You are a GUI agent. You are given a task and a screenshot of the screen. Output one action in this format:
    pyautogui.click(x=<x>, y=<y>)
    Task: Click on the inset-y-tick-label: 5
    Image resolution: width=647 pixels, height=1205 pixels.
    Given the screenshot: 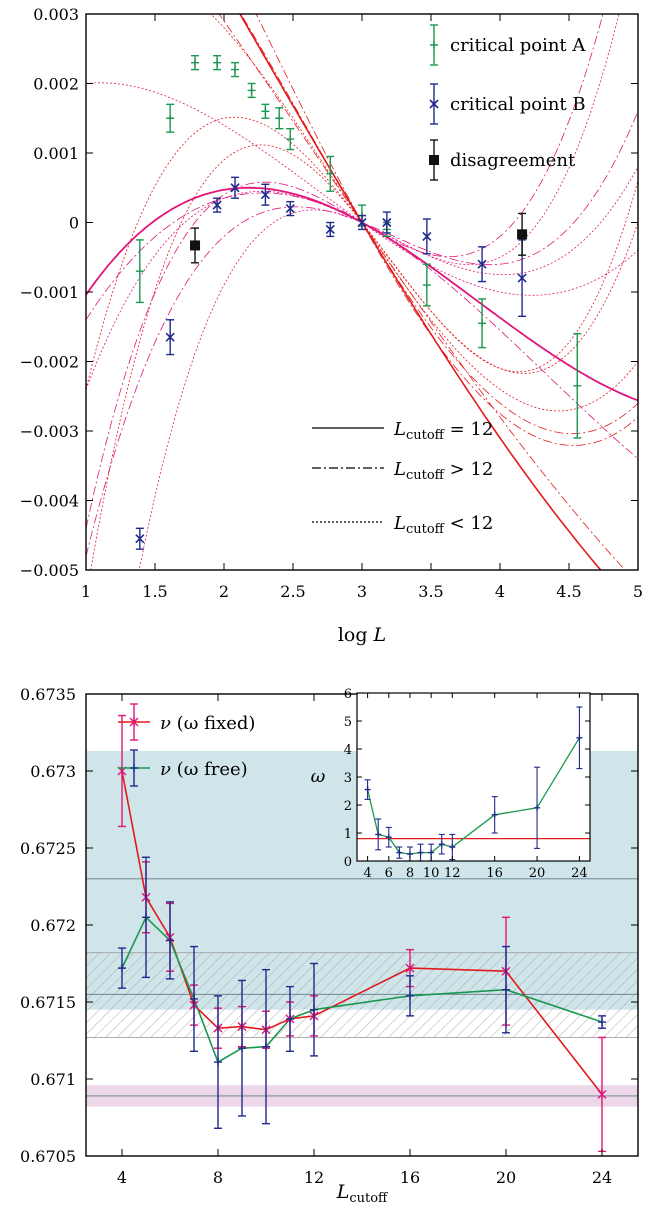 What is the action you would take?
    pyautogui.click(x=348, y=722)
    